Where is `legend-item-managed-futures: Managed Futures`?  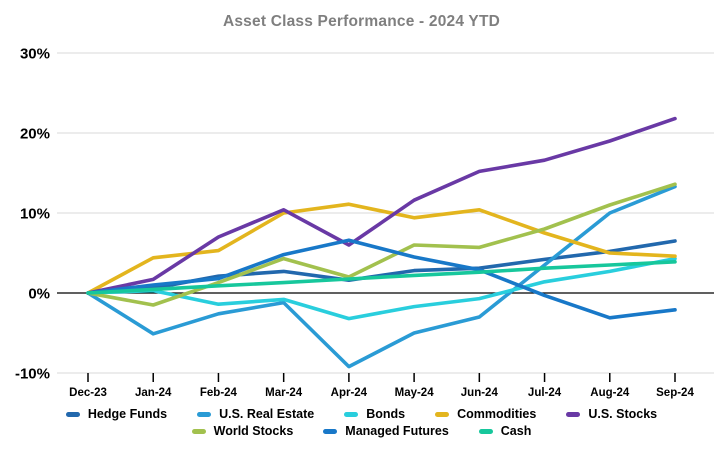
legend-item-managed-futures: Managed Futures is located at coordinates (386, 431).